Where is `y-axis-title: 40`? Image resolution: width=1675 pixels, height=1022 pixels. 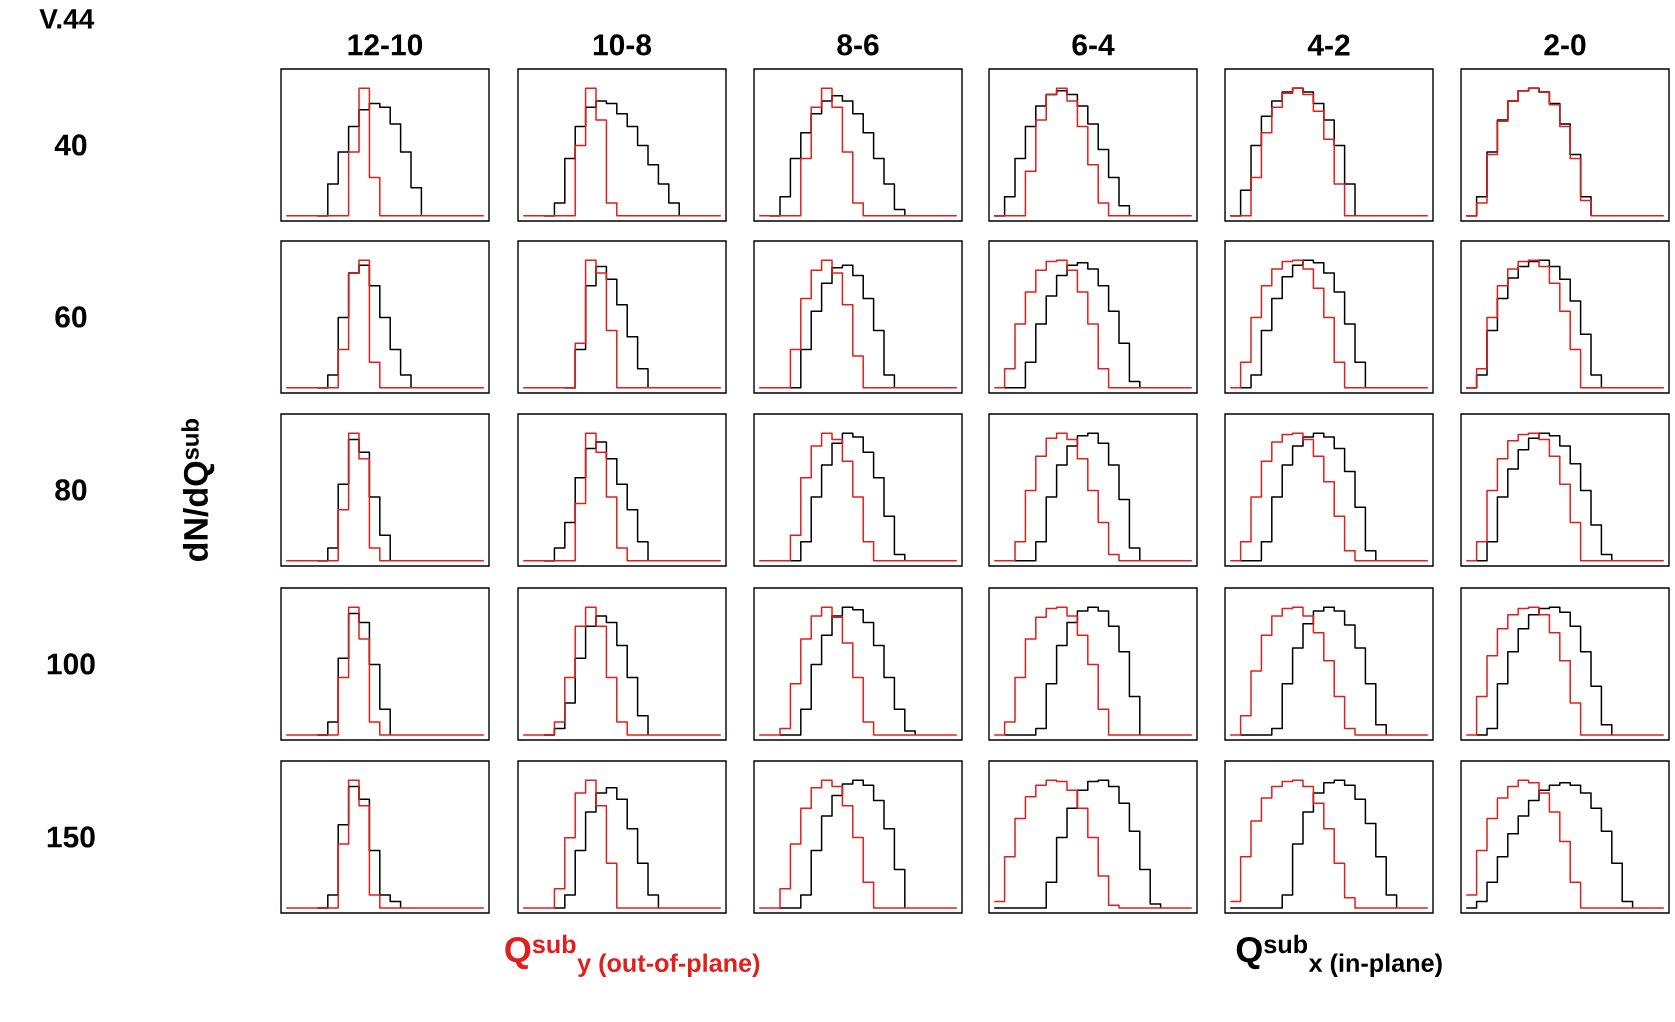 y-axis-title: 40 is located at coordinates (70, 145).